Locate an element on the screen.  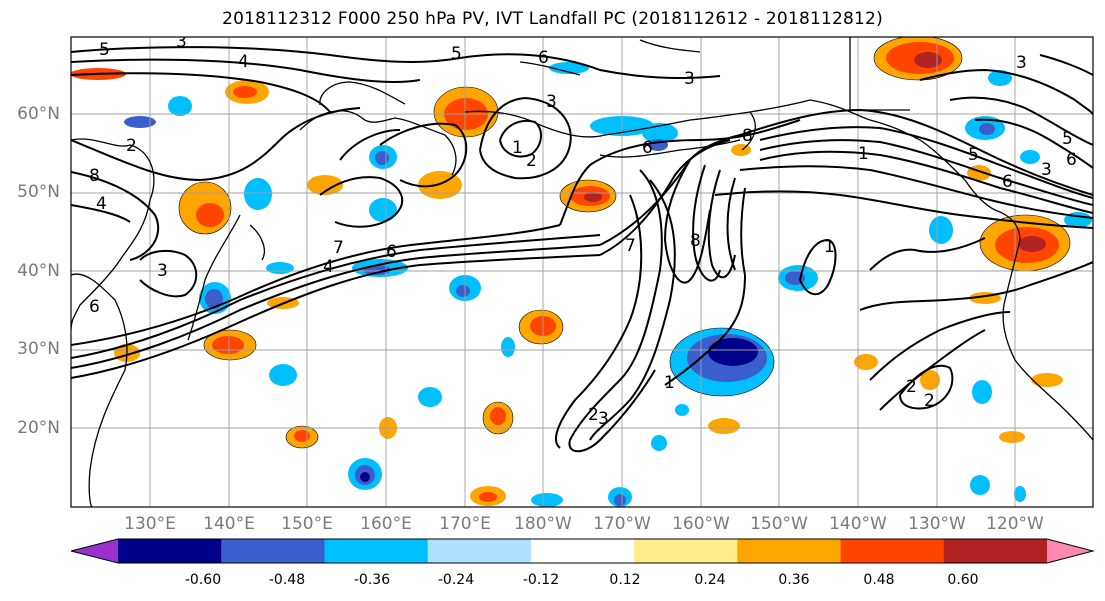
colorbar-tick-label: -0.24 is located at coordinates (456, 580).